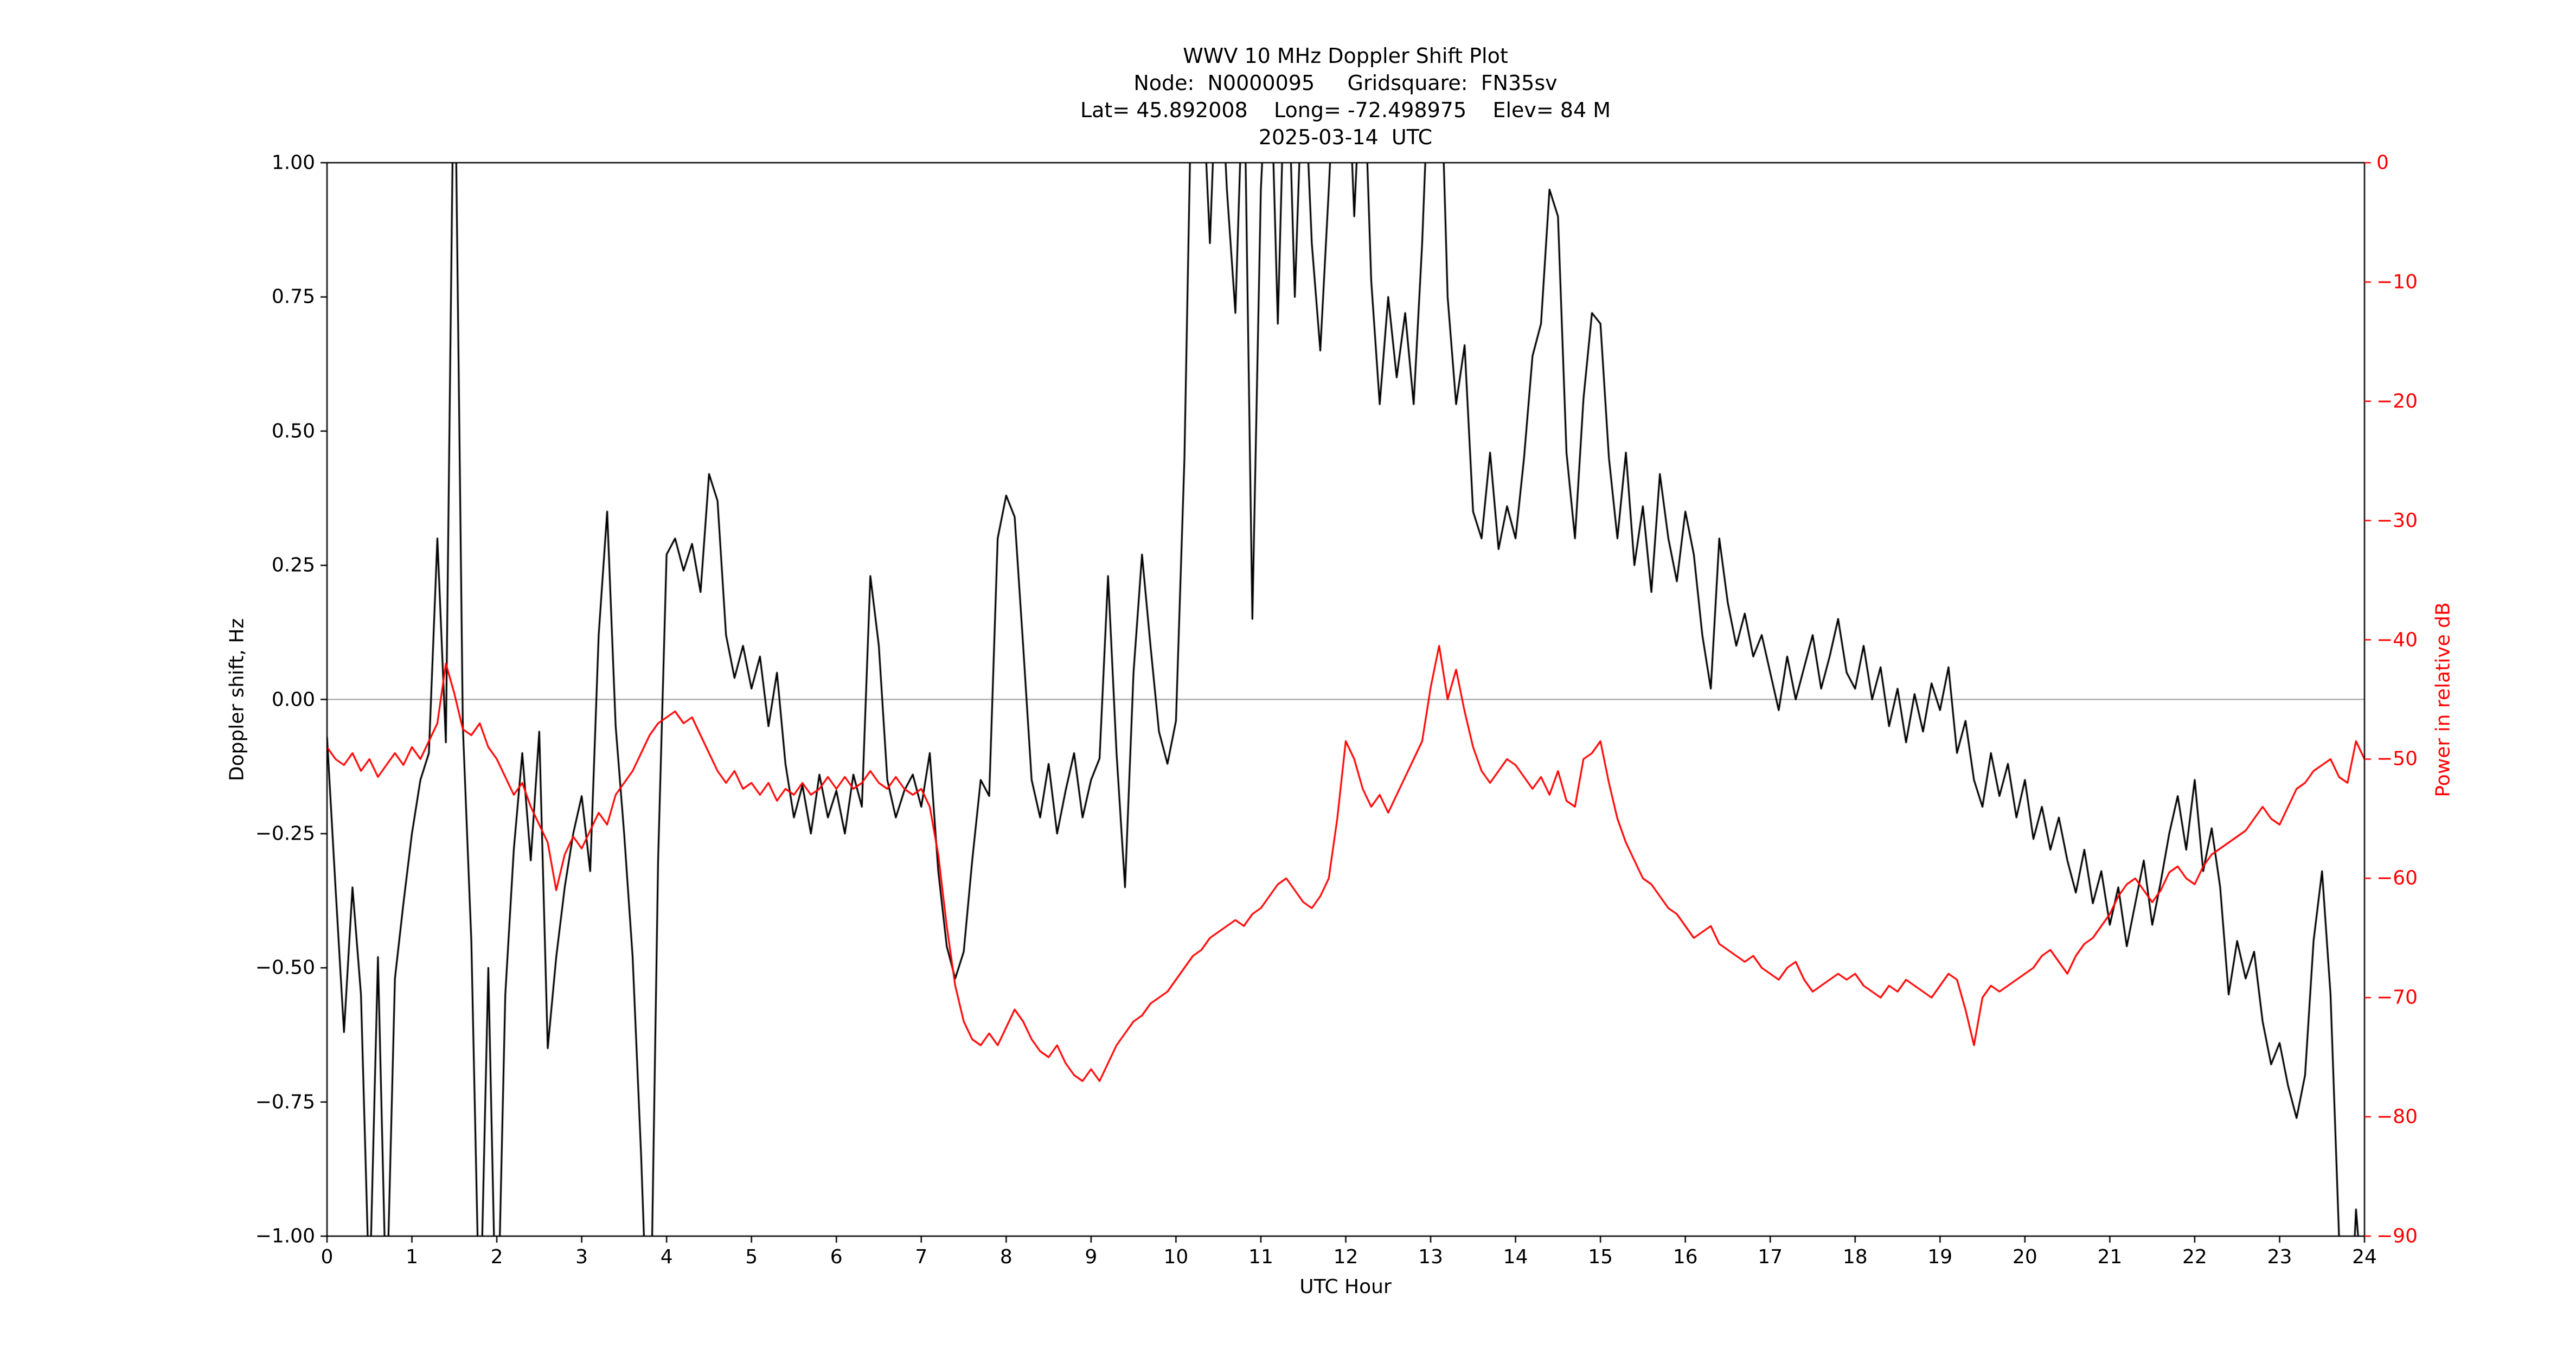  What do you see at coordinates (581, 1257) in the screenshot?
I see `x-tick-label: 3` at bounding box center [581, 1257].